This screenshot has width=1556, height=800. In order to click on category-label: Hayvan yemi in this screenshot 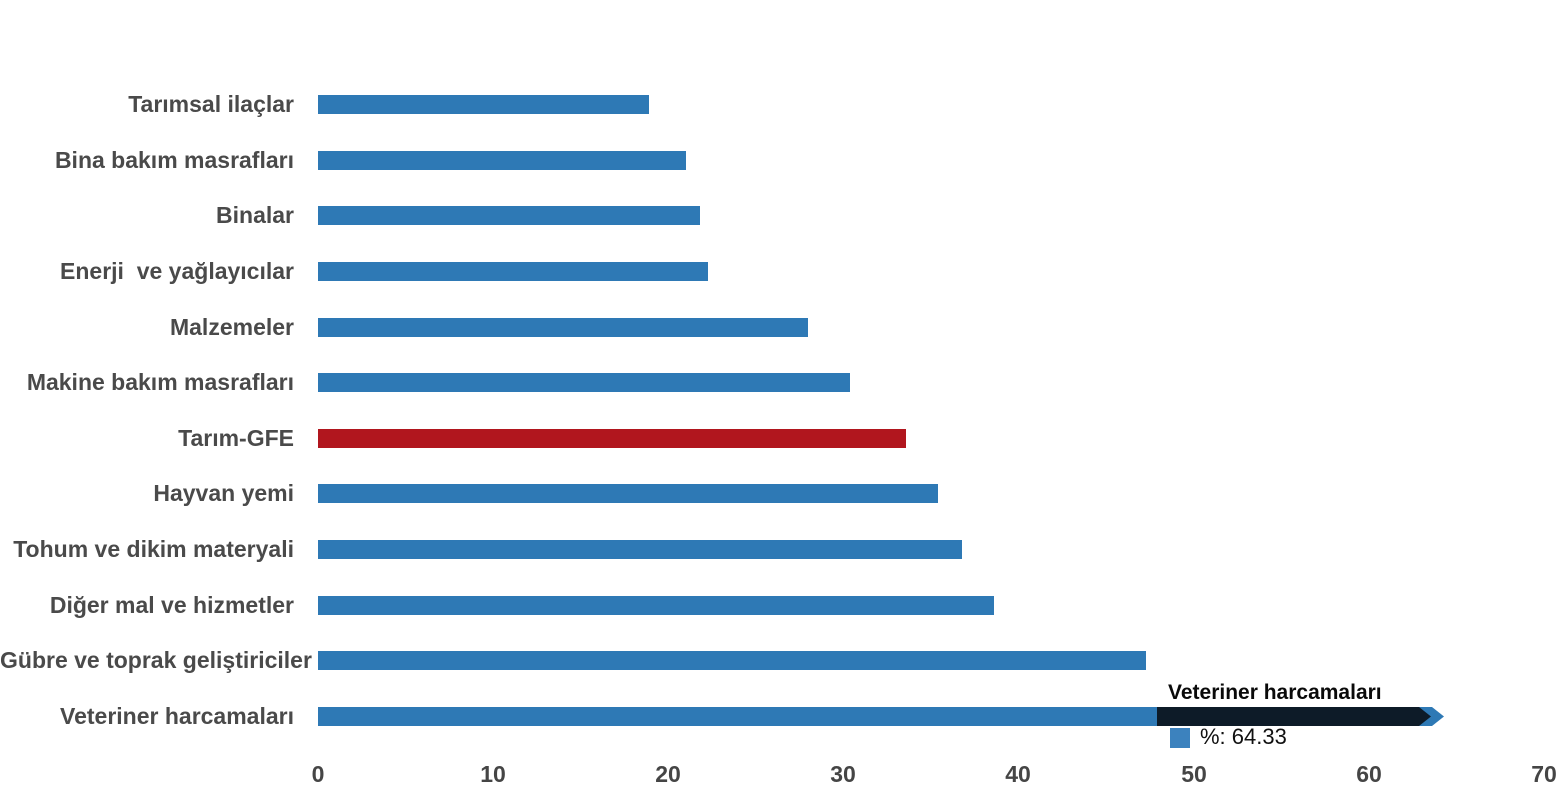, I will do `click(223, 493)`.